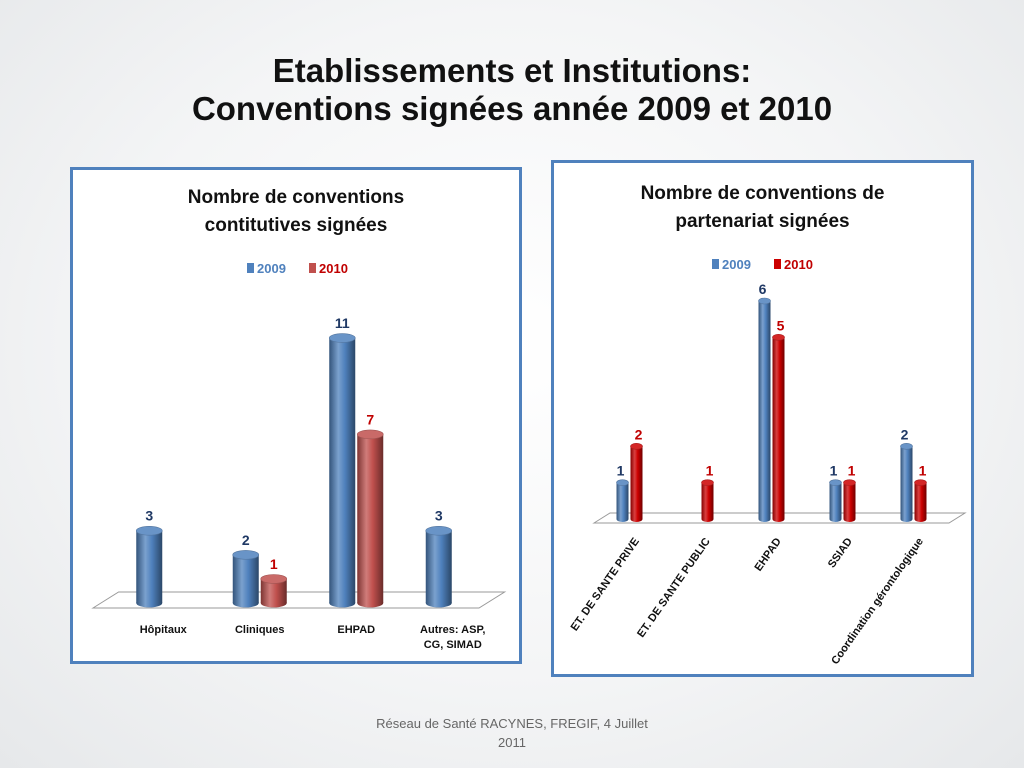 Image resolution: width=1024 pixels, height=768 pixels. I want to click on chart-title-line-2: contitutives signées, so click(296, 225).